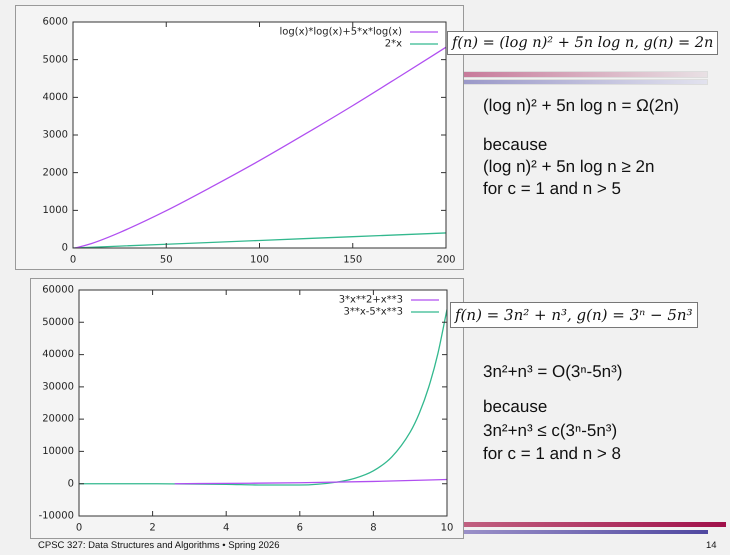  What do you see at coordinates (166, 260) in the screenshot?
I see `x-tick-label: 50` at bounding box center [166, 260].